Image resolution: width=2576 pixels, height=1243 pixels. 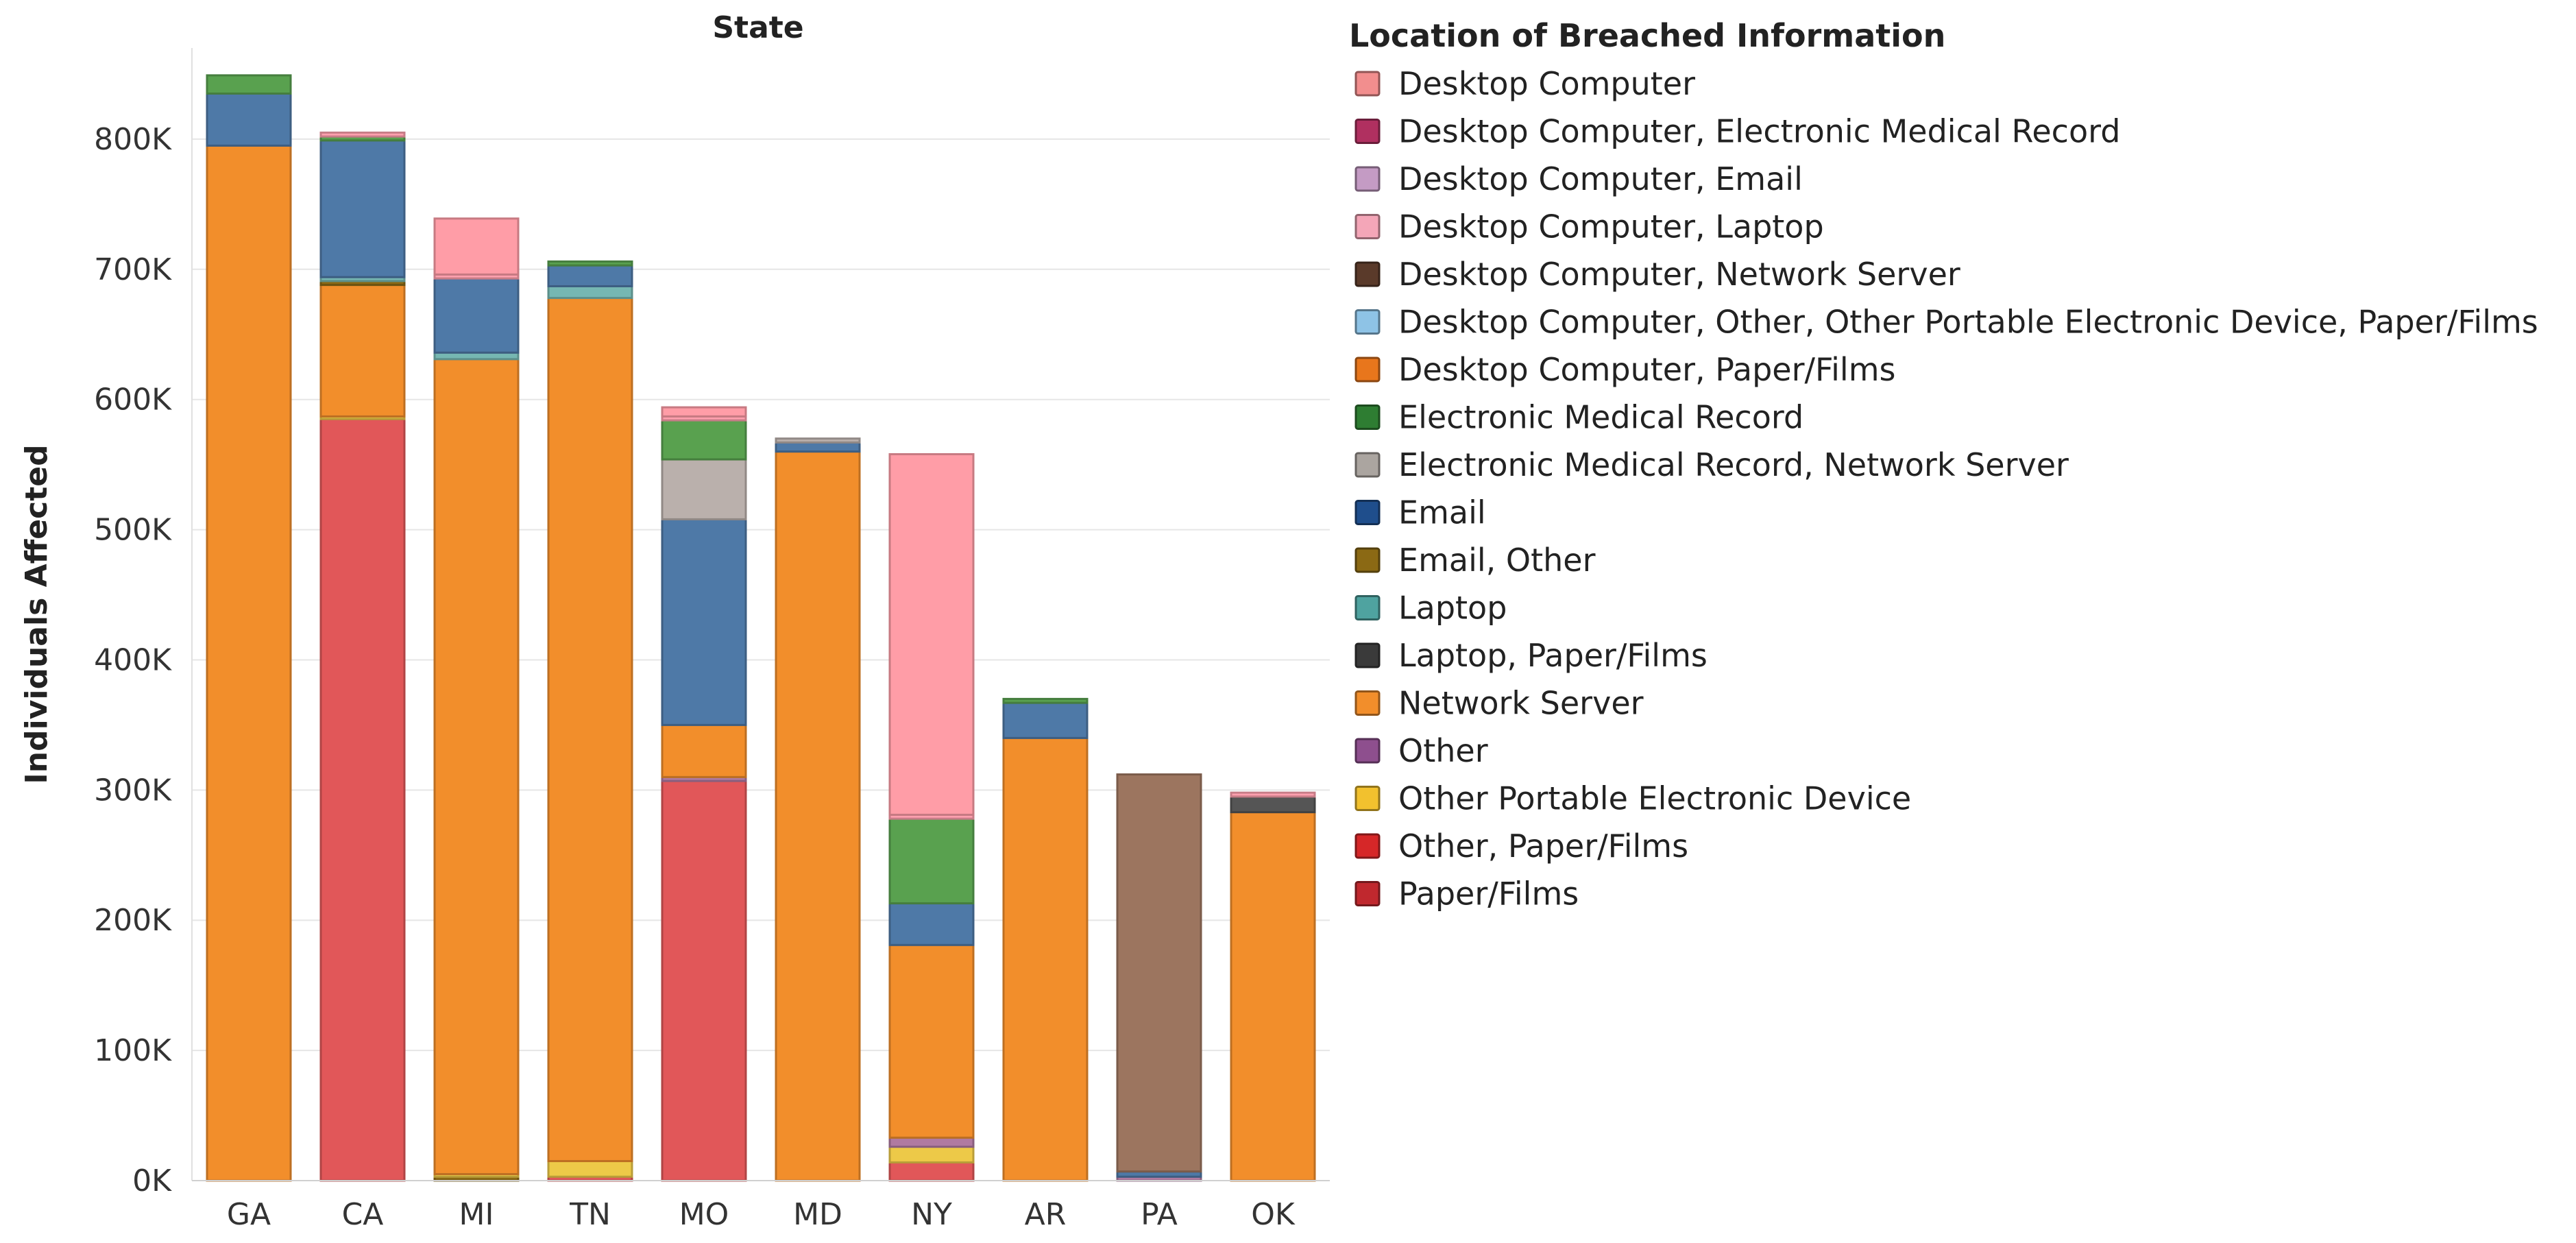 What do you see at coordinates (1543, 846) in the screenshot?
I see `legend-item-label: Other, Paper/Films` at bounding box center [1543, 846].